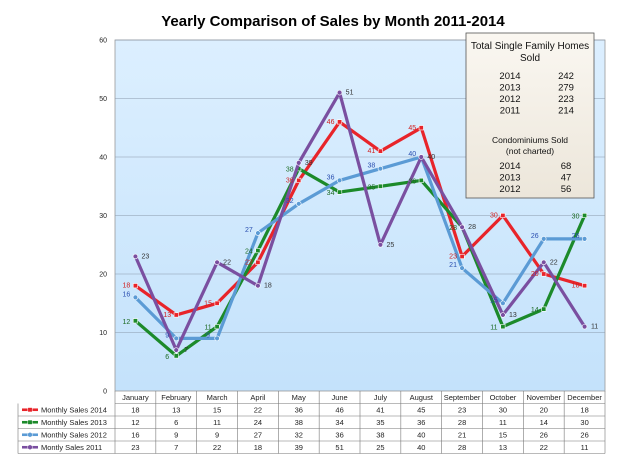 The width and height of the screenshot is (620, 465). Describe the element at coordinates (127, 322) in the screenshot. I see `data-label: 12` at that location.